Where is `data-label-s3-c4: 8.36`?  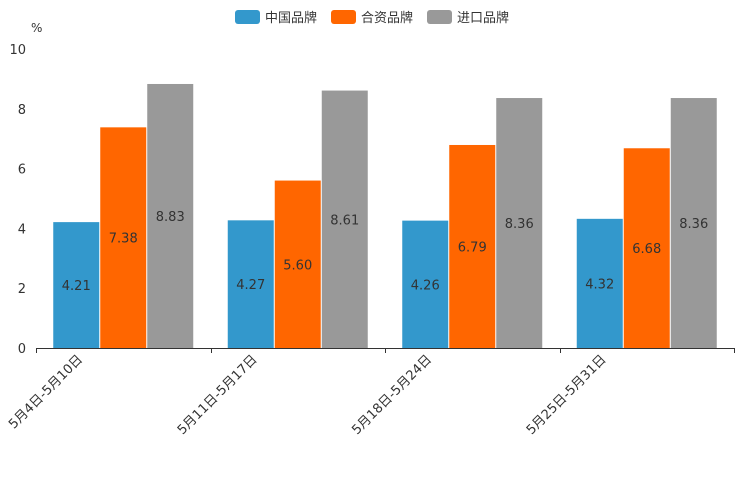 data-label-s3-c4: 8.36 is located at coordinates (693, 224).